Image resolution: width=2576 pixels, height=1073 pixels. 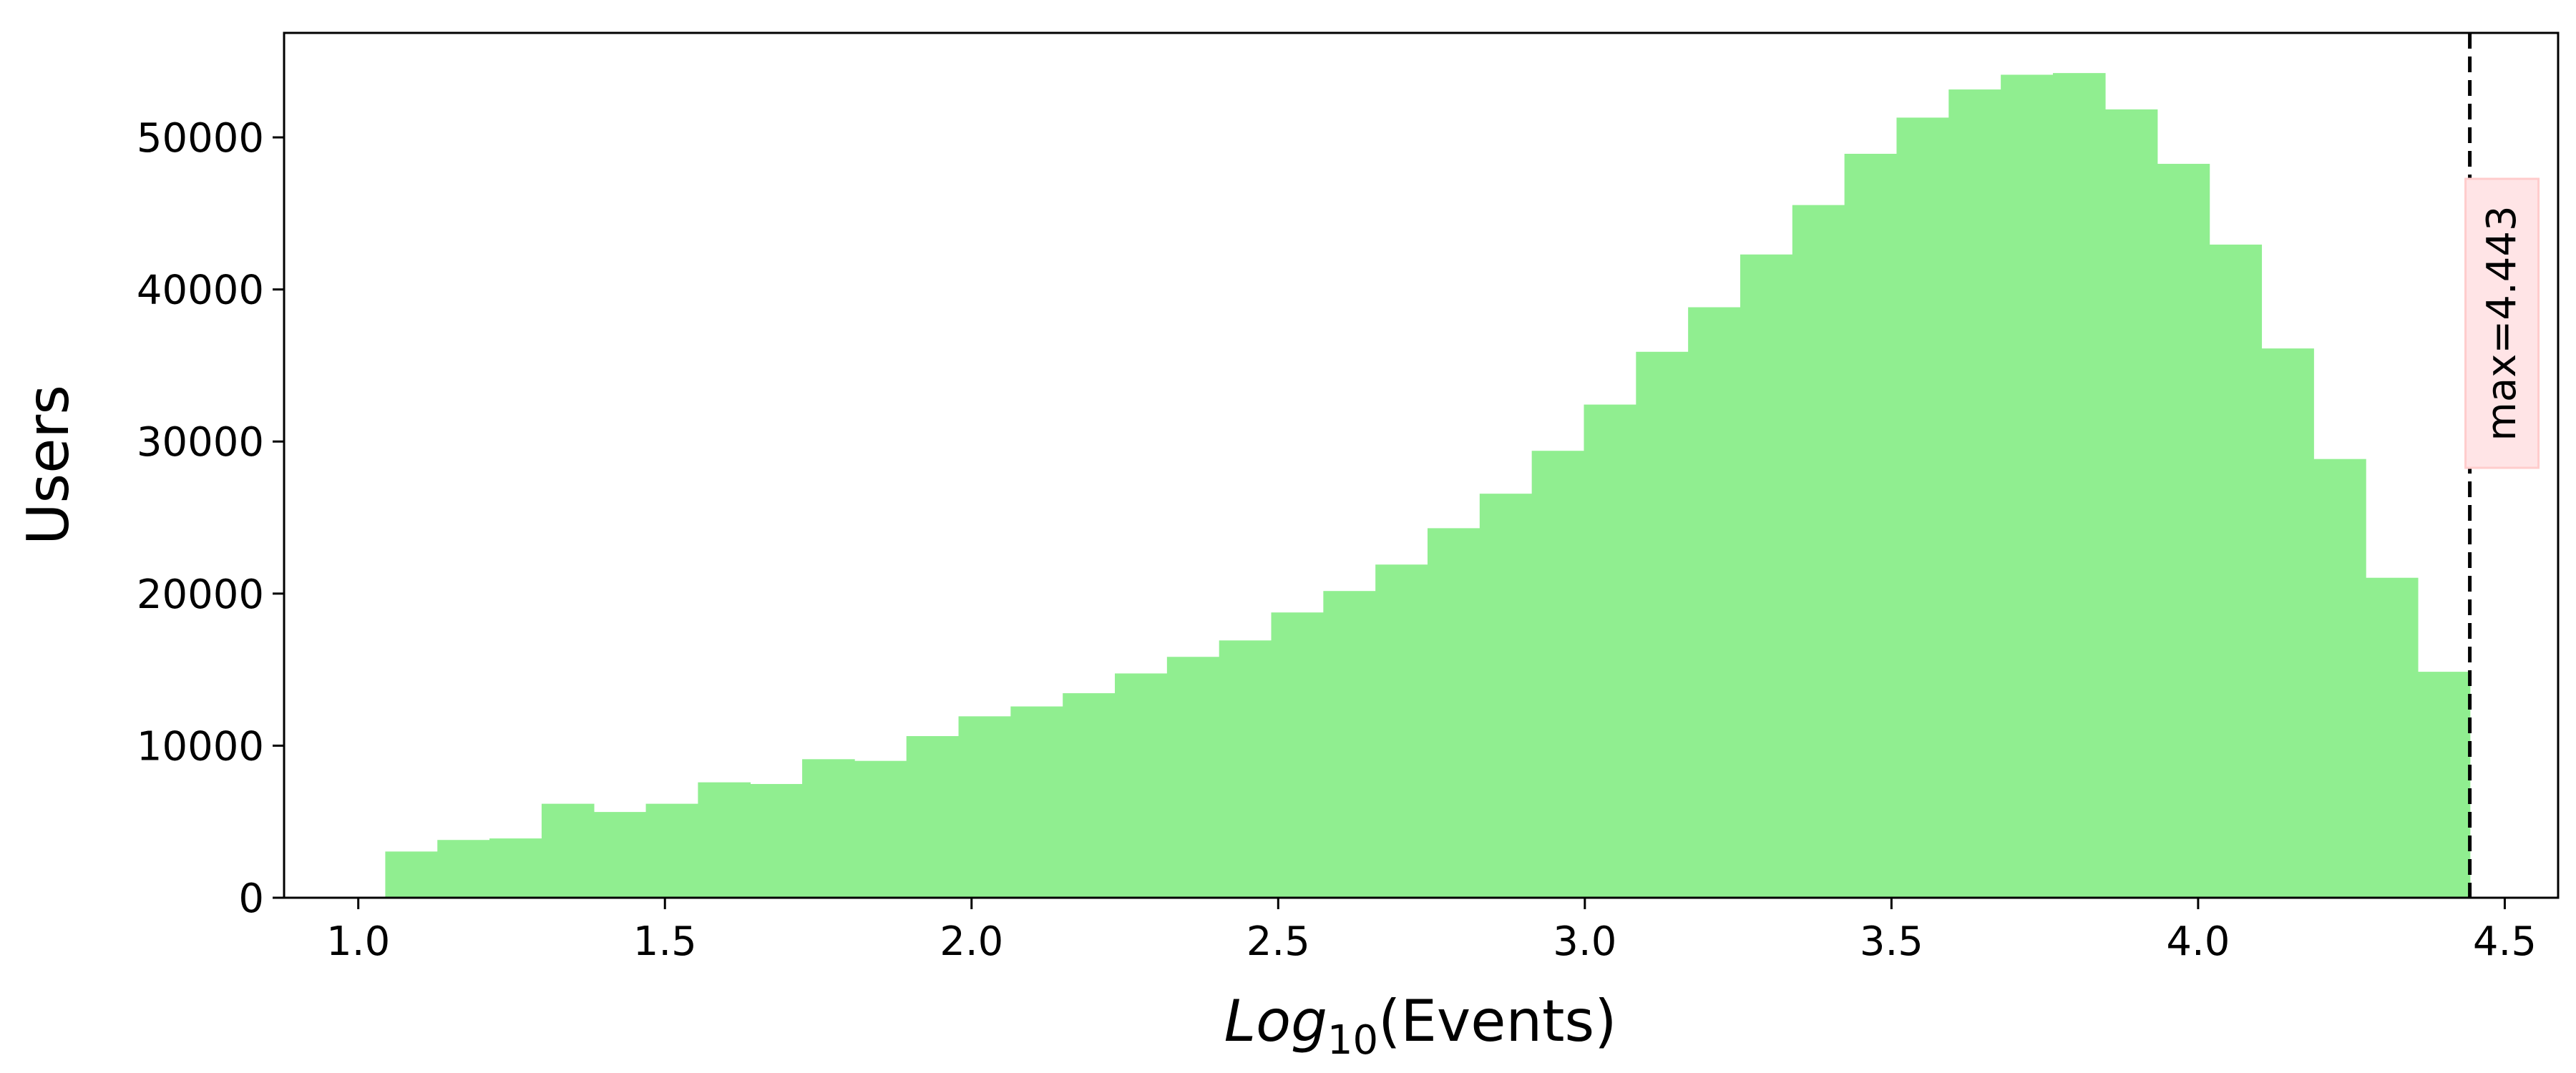 What do you see at coordinates (2198, 941) in the screenshot?
I see `x-tick-label: 4.0` at bounding box center [2198, 941].